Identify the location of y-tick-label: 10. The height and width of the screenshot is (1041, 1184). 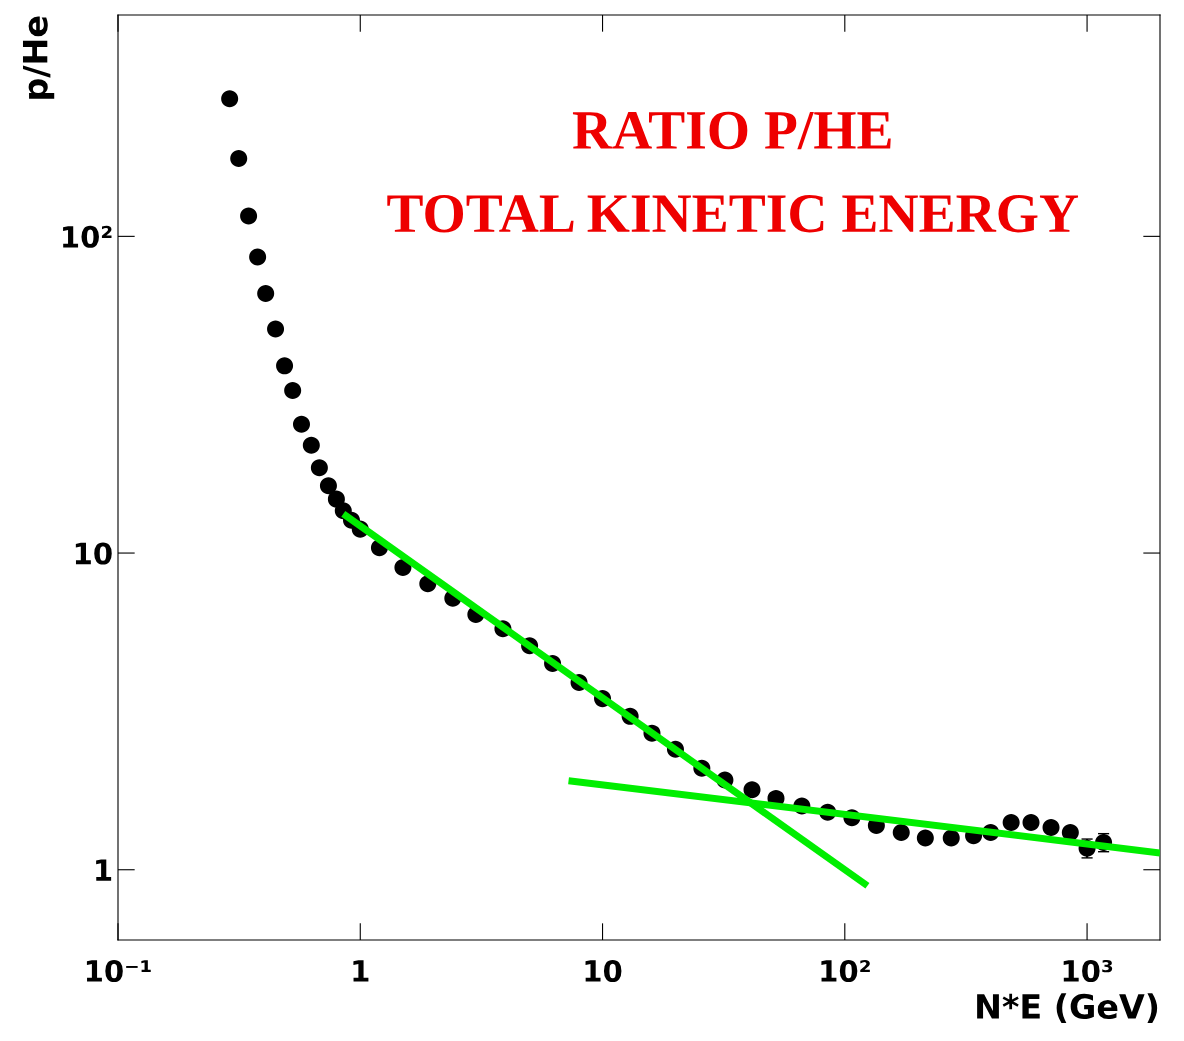
(93, 553).